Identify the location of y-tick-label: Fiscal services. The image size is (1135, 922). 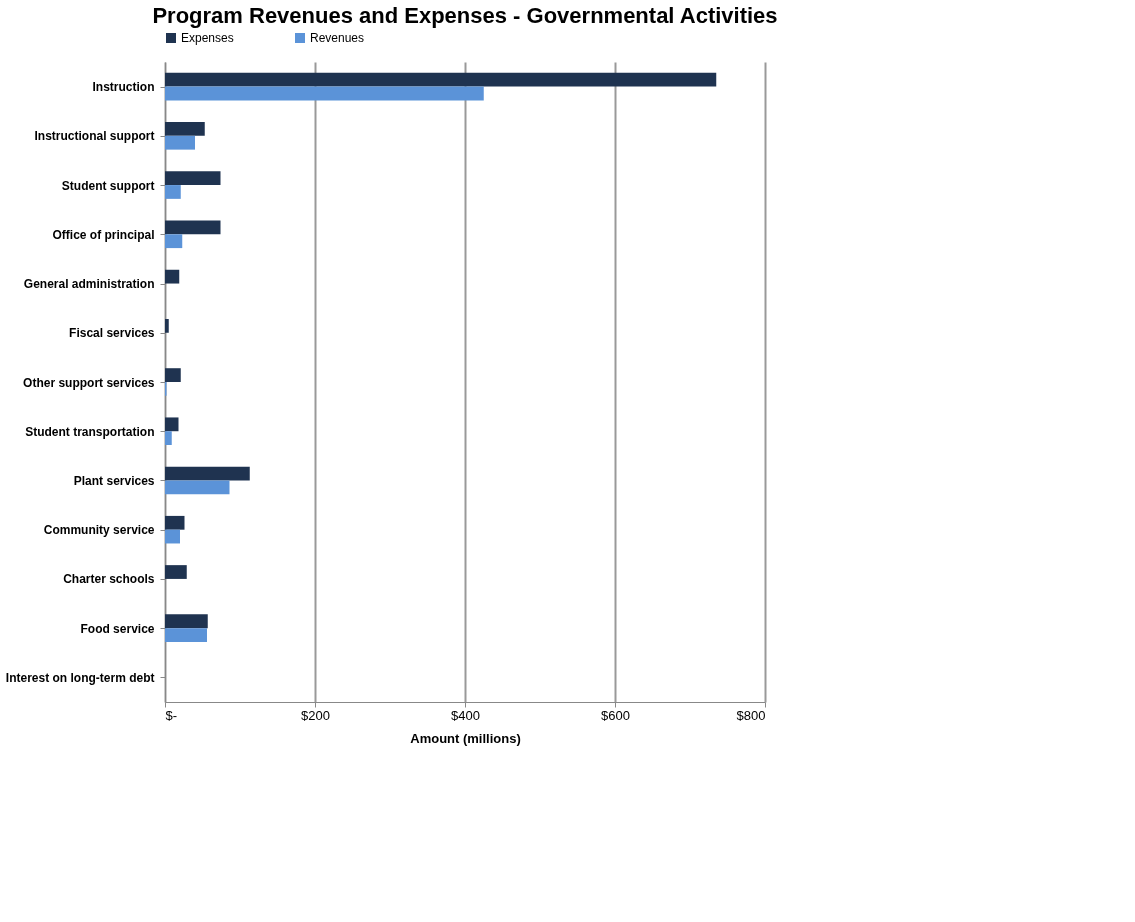
(112, 333).